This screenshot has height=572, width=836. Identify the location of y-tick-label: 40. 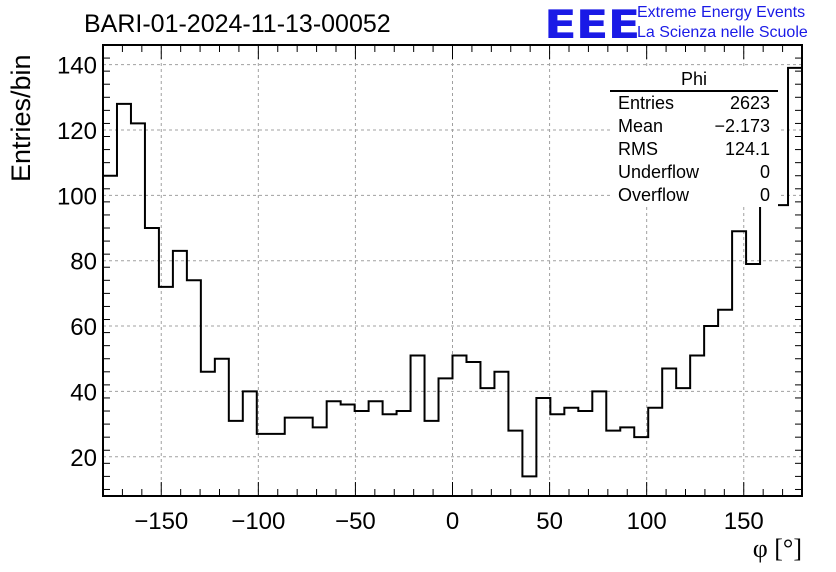
(83, 392).